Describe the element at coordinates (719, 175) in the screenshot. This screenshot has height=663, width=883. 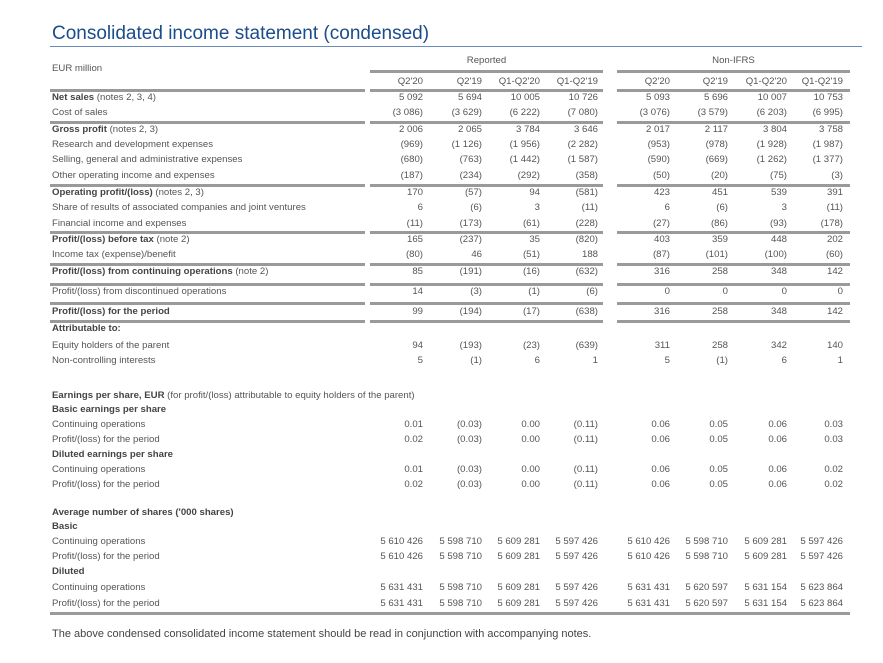
I see `table-cell: (20)` at that location.